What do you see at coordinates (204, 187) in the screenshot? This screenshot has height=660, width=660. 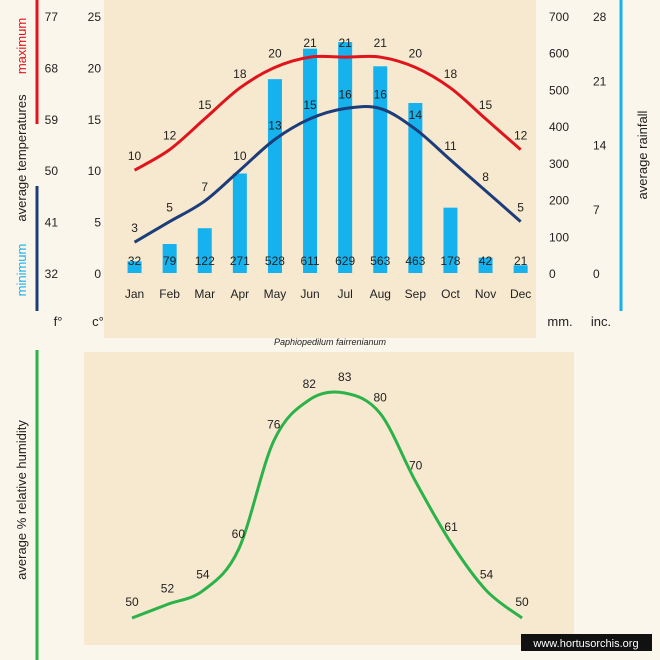 I see `minimum-data-label: 7` at bounding box center [204, 187].